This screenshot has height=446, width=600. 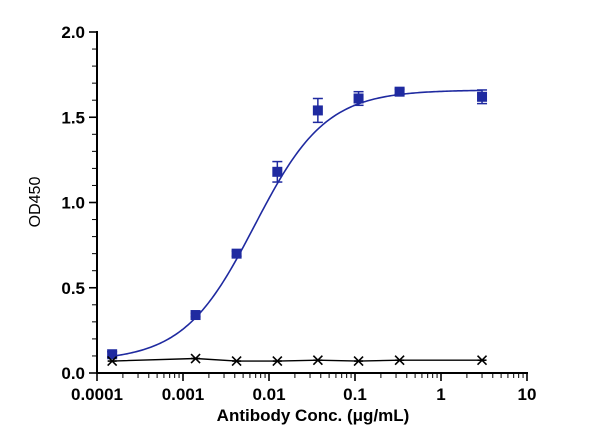 What do you see at coordinates (303, 388) in the screenshot?
I see `x-axis-ticks: 0.0001 0.001 0.01 0.1 1 10` at bounding box center [303, 388].